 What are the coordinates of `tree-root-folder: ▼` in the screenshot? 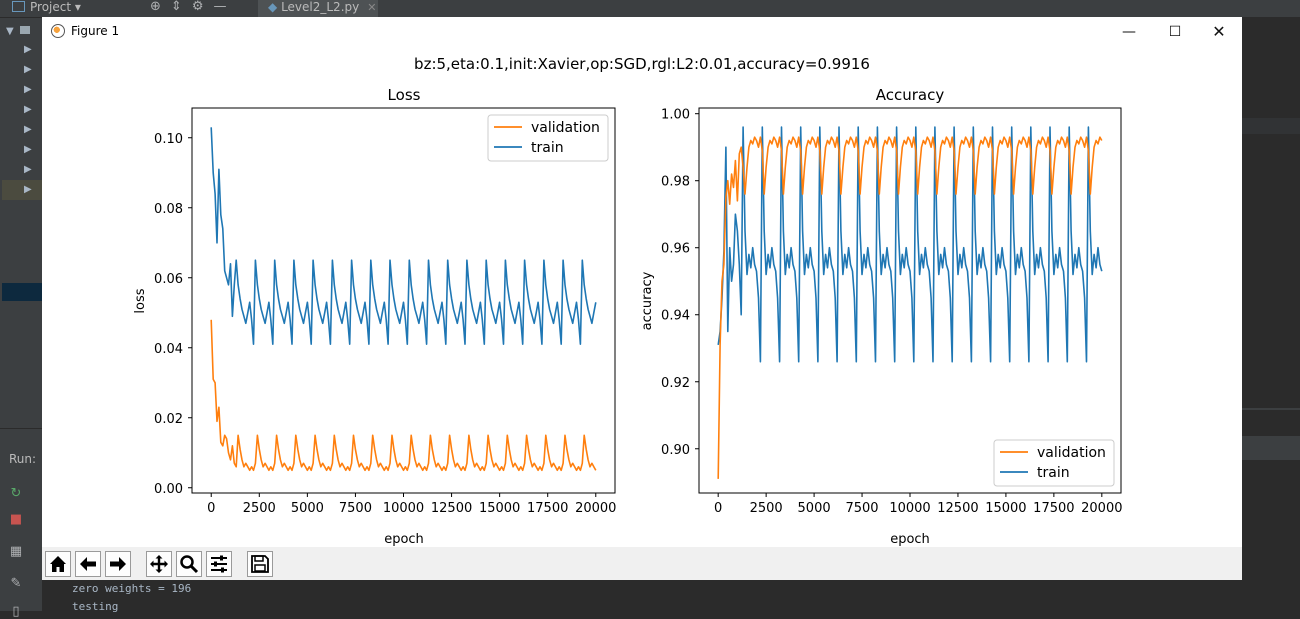 It's located at (24, 32).